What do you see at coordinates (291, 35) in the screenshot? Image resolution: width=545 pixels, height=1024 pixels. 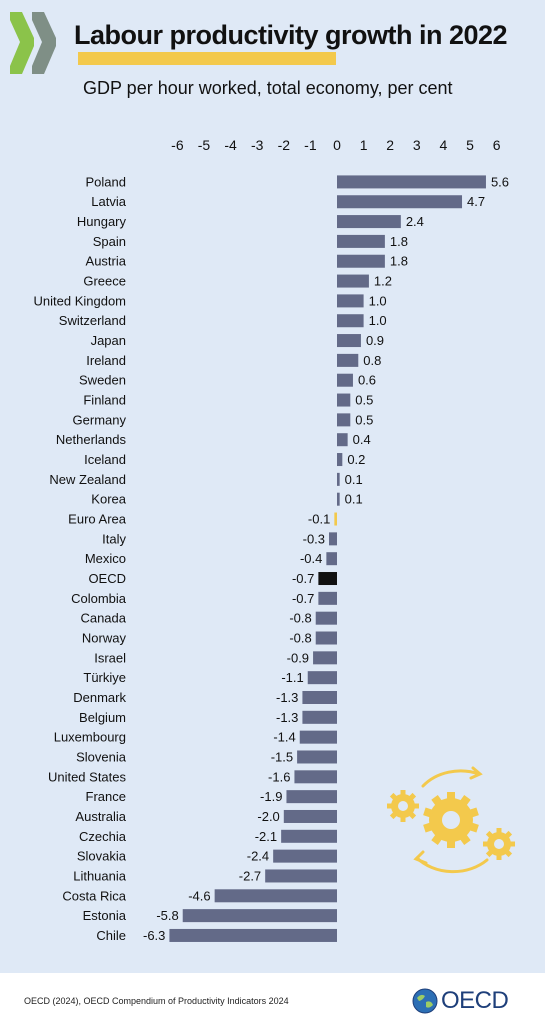 I see `page-title: Labour productivity growth in 2022` at bounding box center [291, 35].